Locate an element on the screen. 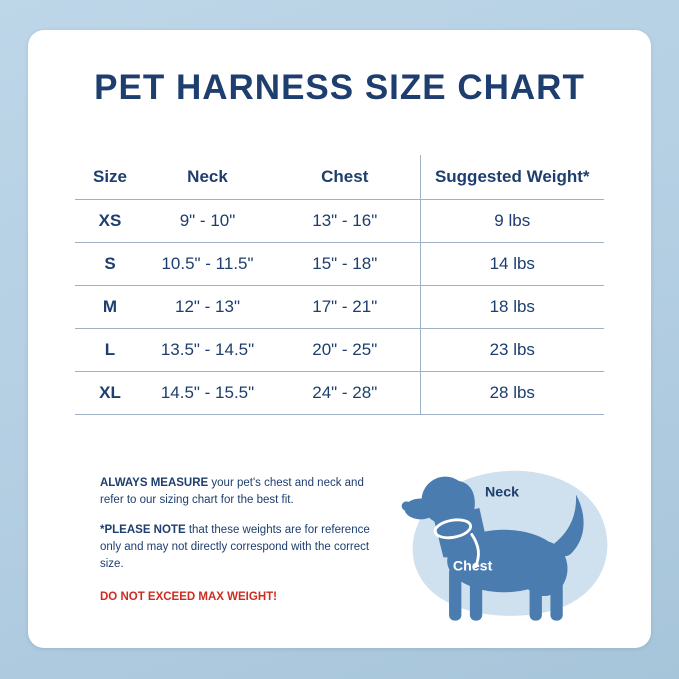  cell-size: XL is located at coordinates (110, 393).